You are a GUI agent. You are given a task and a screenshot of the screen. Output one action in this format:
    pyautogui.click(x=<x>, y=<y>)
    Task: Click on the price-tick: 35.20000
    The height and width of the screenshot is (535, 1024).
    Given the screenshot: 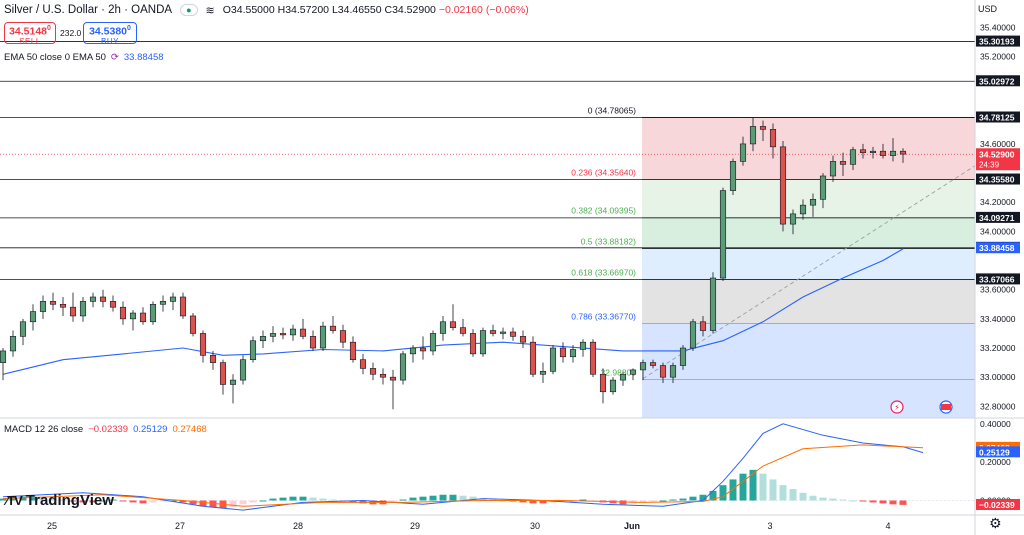 What is the action you would take?
    pyautogui.click(x=998, y=56)
    